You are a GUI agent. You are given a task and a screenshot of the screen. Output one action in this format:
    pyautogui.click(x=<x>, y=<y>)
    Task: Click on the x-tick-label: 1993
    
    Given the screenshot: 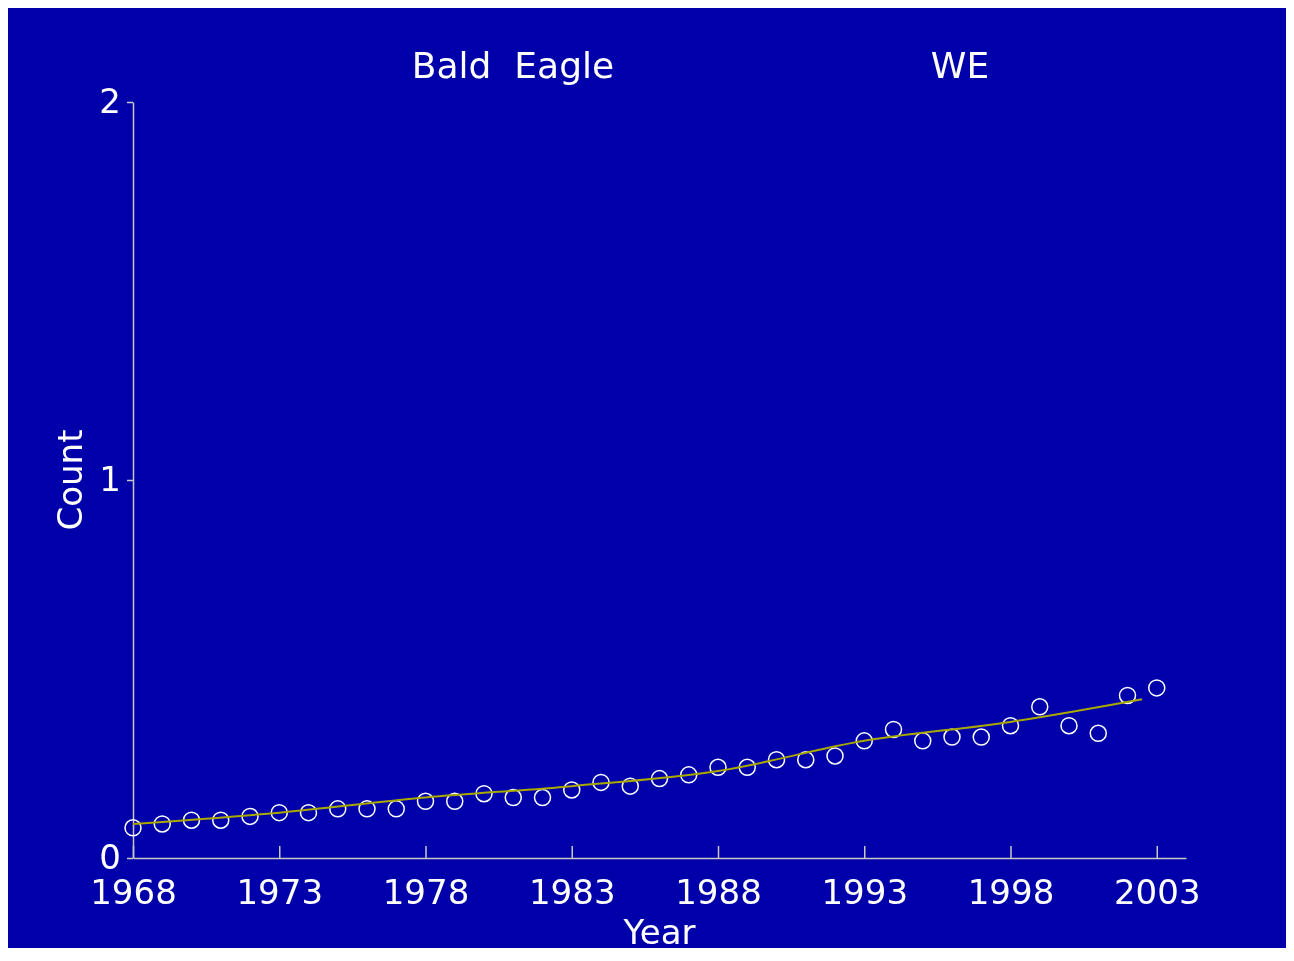 What is the action you would take?
    pyautogui.click(x=865, y=892)
    